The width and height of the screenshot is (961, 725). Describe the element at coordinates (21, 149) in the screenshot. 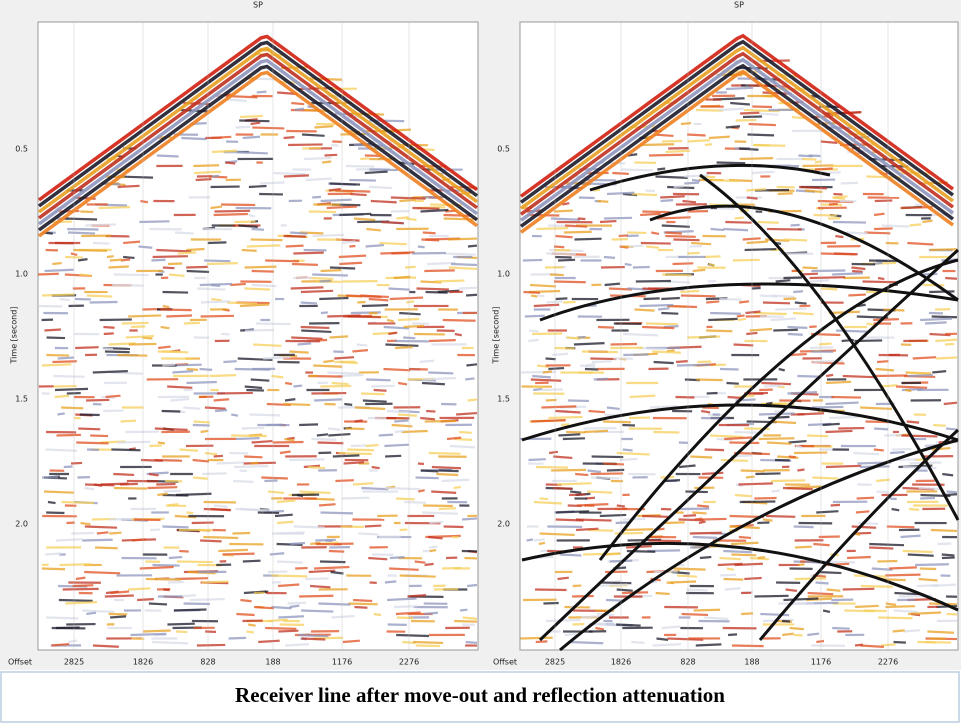

I see `y-tick-label: 0.5` at that location.